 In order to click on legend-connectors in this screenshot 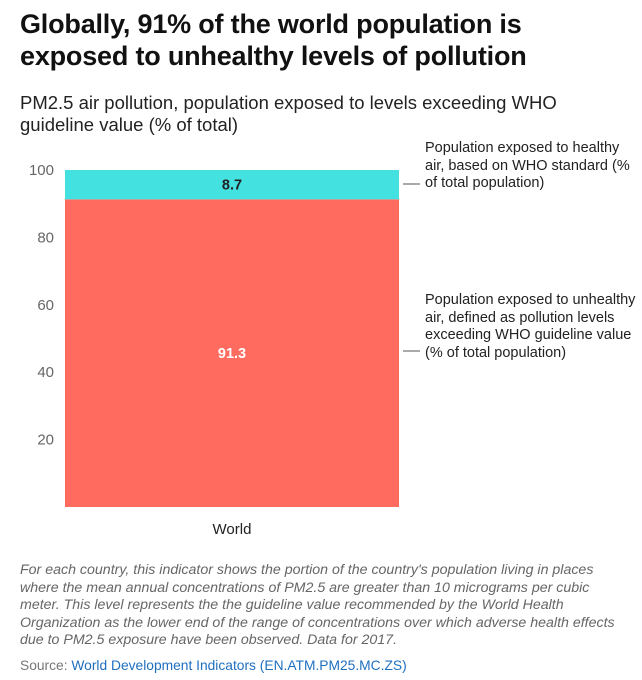, I will do `click(411, 267)`.